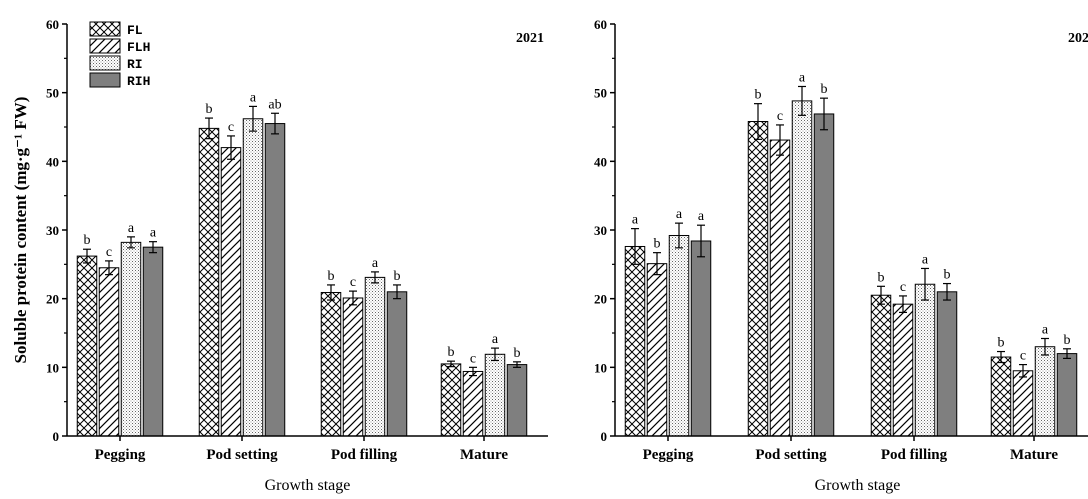 The image size is (1088, 499). I want to click on y-tick-label: 50, so click(600, 93).